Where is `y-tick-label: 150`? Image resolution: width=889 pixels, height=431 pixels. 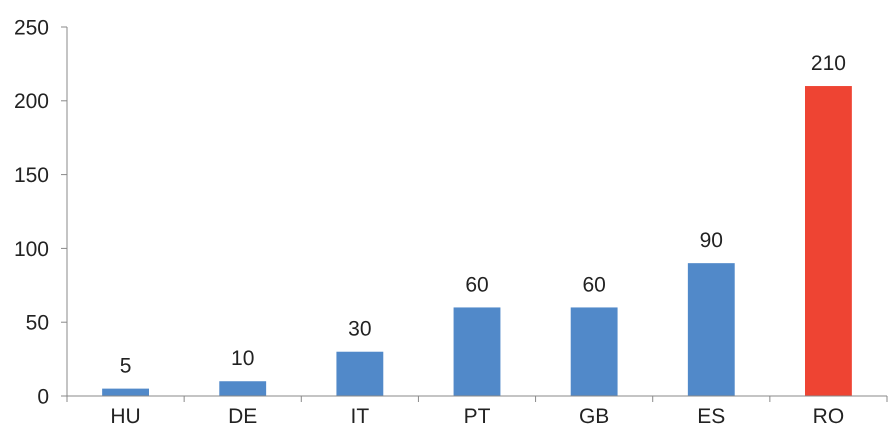
y-tick-label: 150 is located at coordinates (31, 175).